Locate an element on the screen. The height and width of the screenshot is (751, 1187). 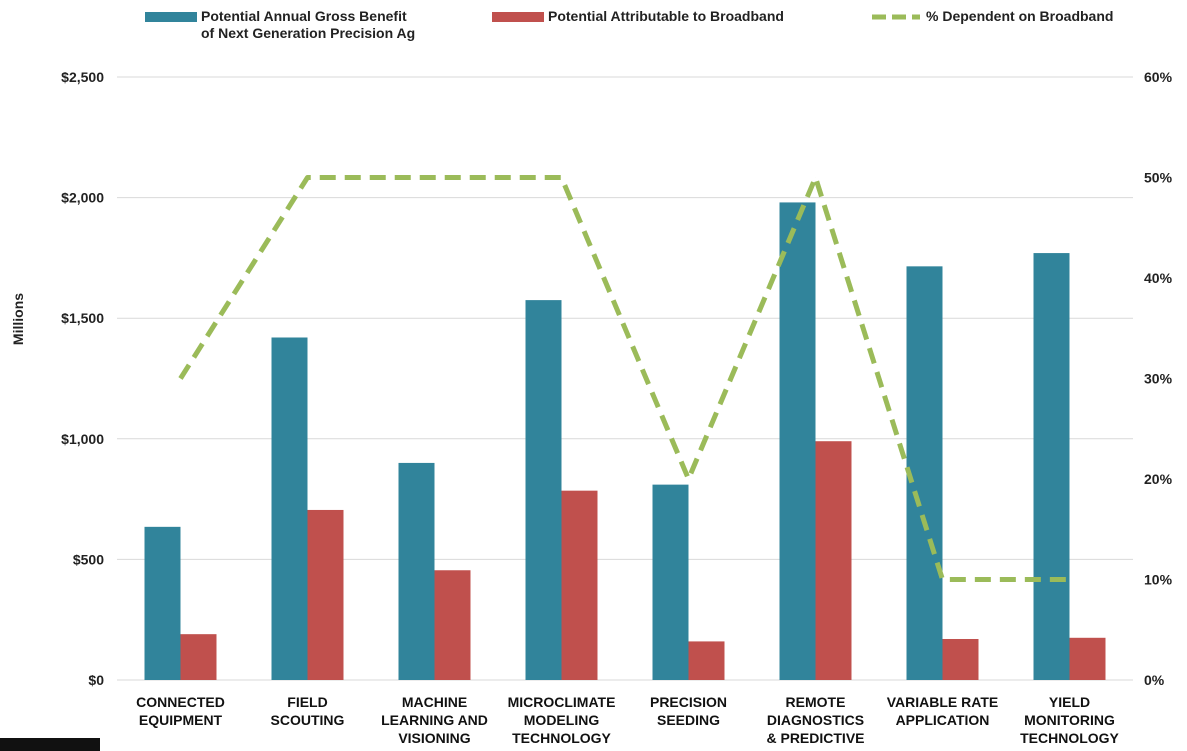
y-tick-label: $1,000 is located at coordinates (82, 439).